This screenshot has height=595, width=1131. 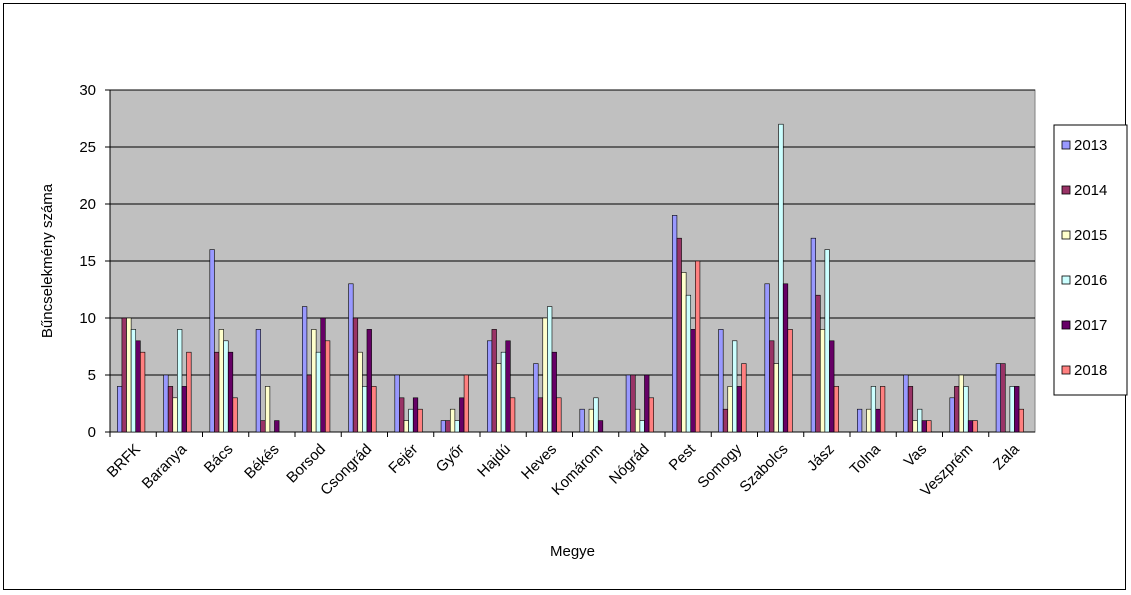 I want to click on bar-győr-2017, so click(x=462, y=415).